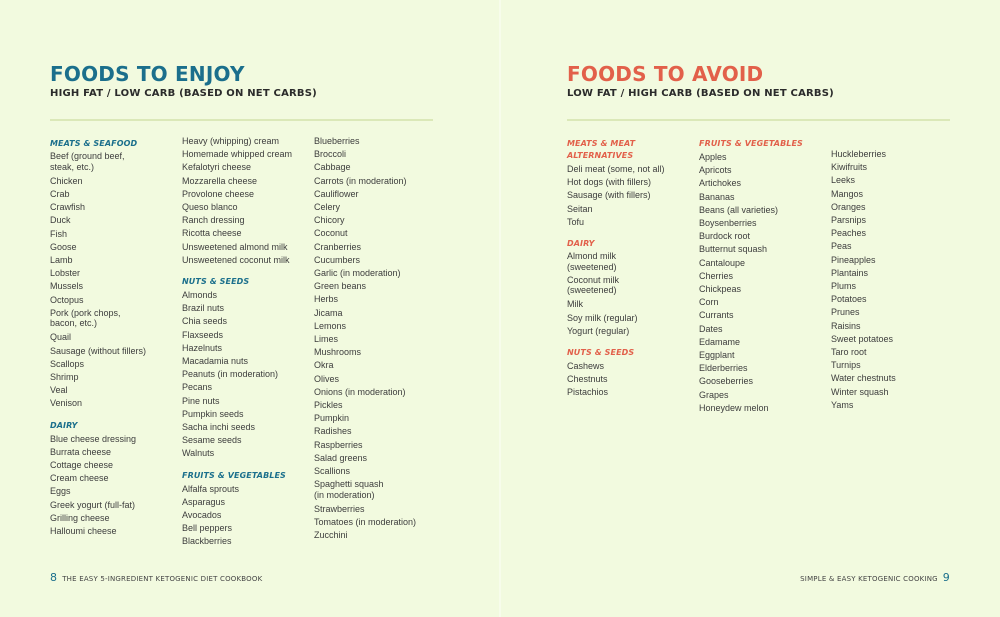  I want to click on list-item: Honeydew melon, so click(734, 407).